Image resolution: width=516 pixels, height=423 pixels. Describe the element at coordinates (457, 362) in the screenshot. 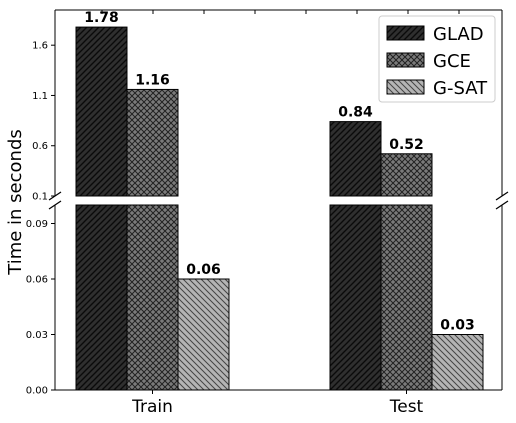

I see `bar-g-sat-test` at that location.